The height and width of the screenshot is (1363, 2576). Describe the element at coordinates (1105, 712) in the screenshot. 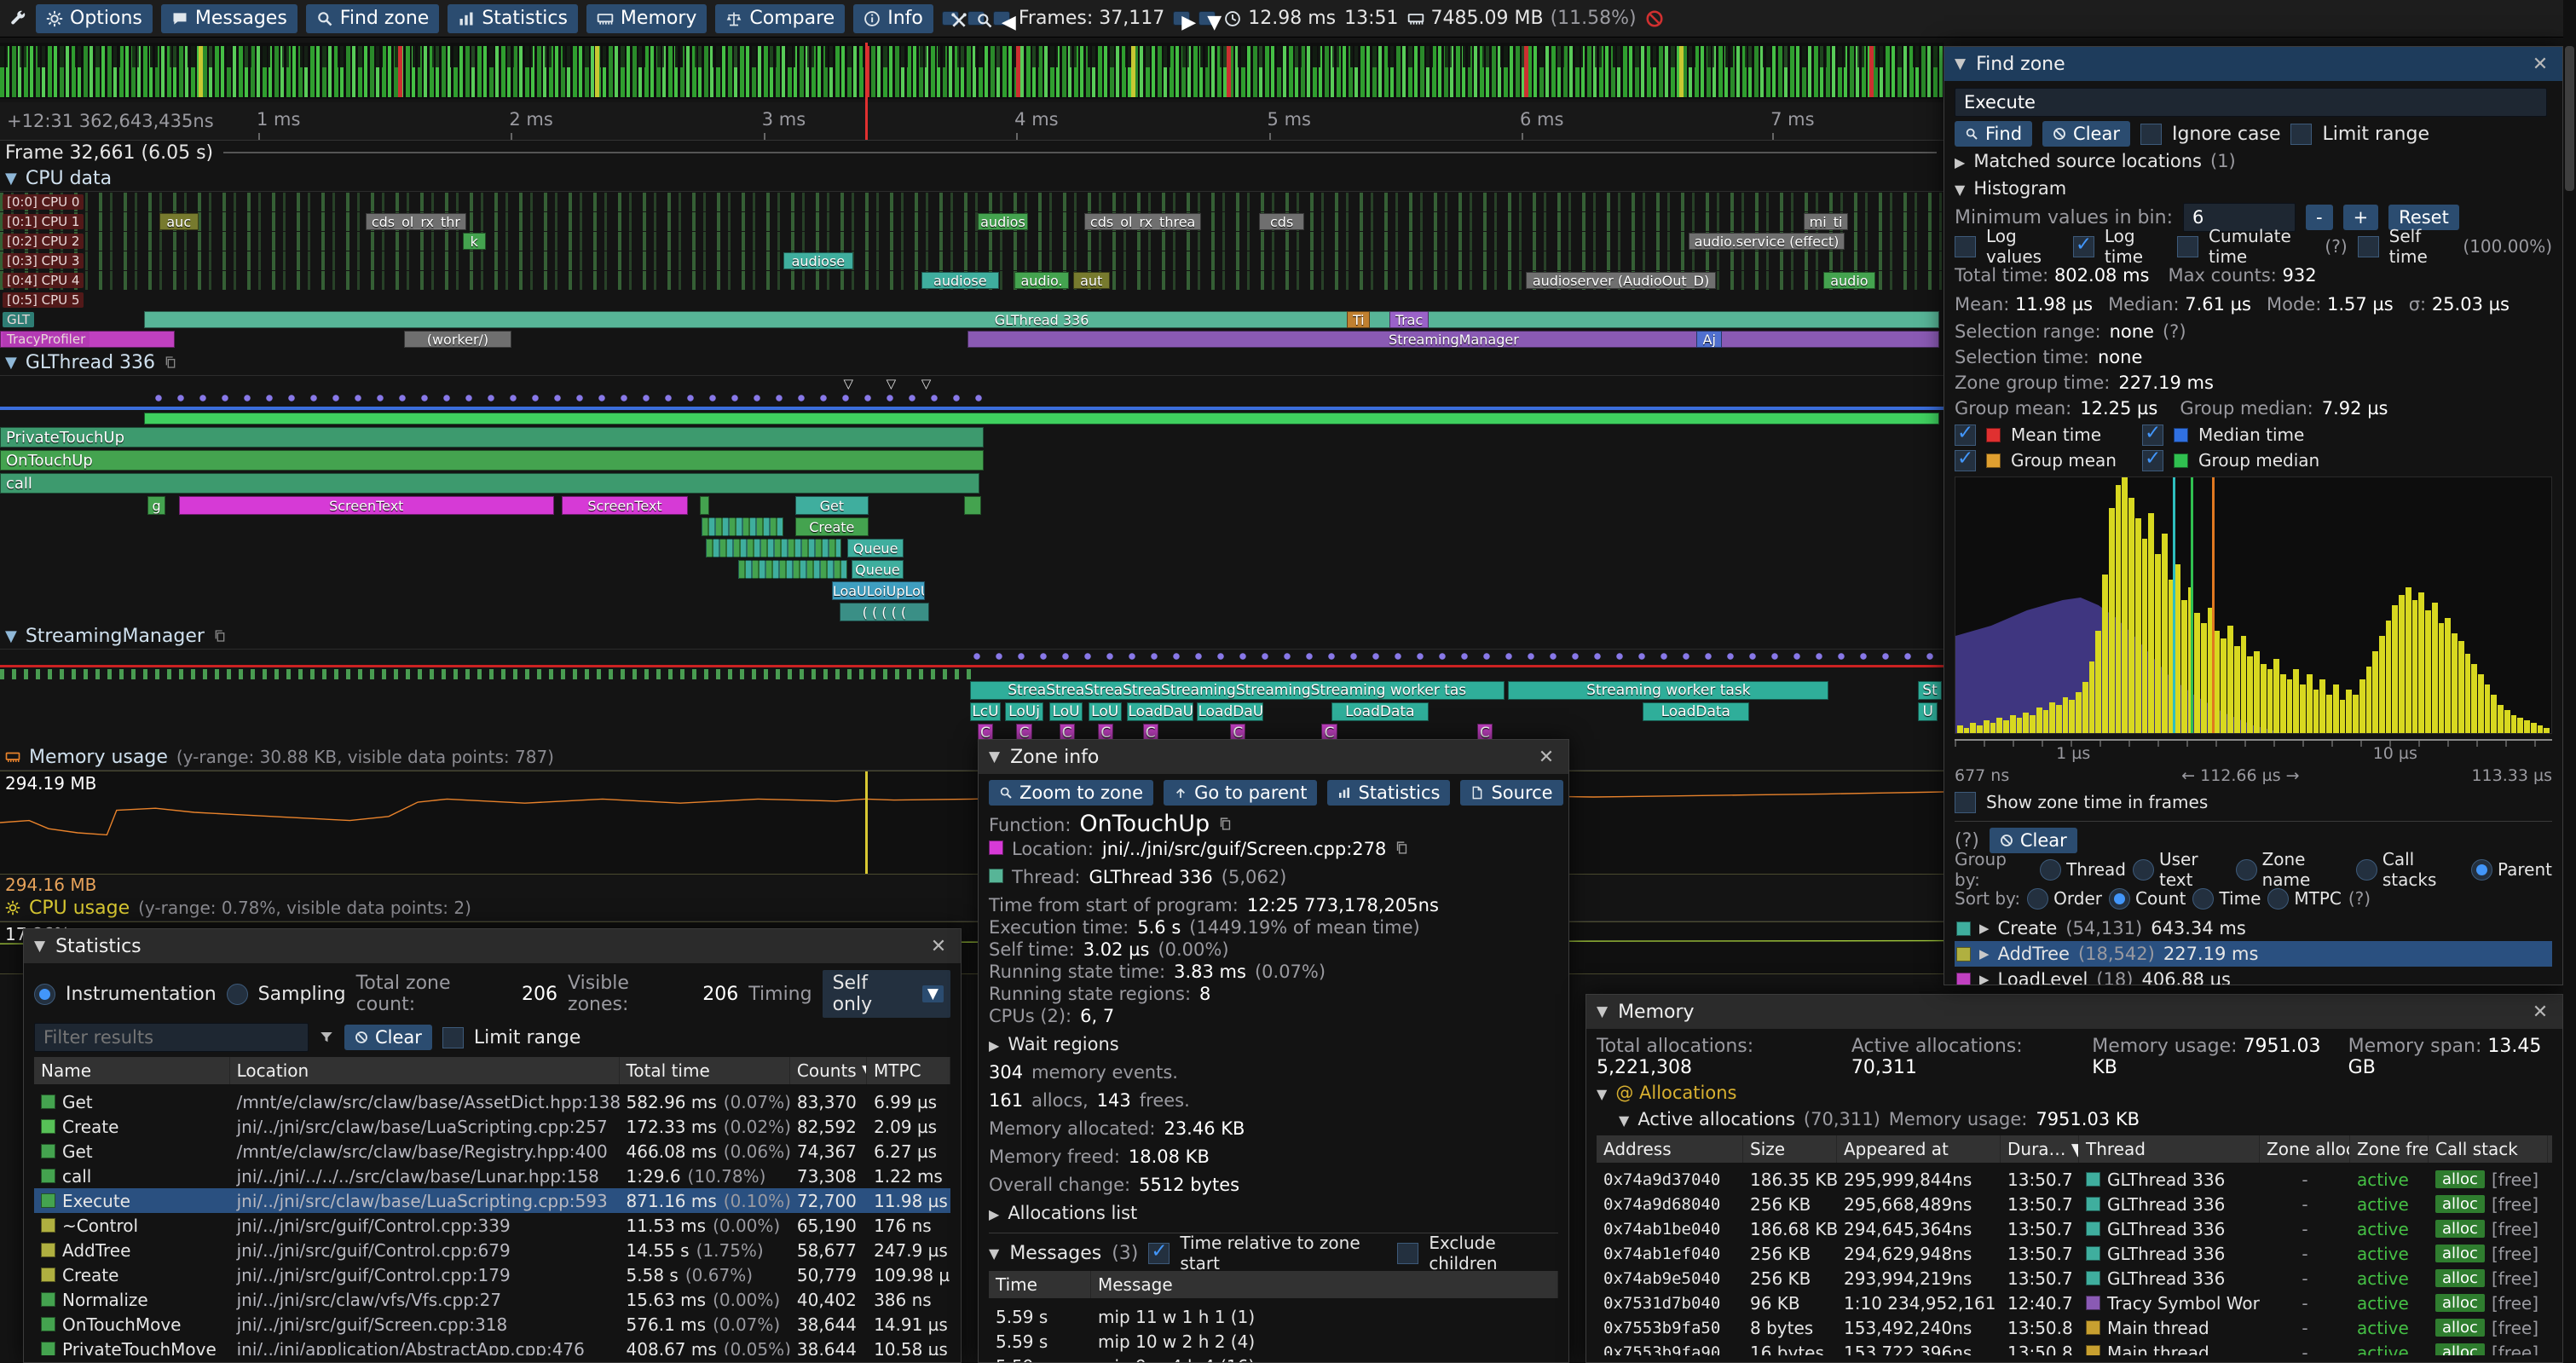

I see `timeline-zone: LoU` at that location.